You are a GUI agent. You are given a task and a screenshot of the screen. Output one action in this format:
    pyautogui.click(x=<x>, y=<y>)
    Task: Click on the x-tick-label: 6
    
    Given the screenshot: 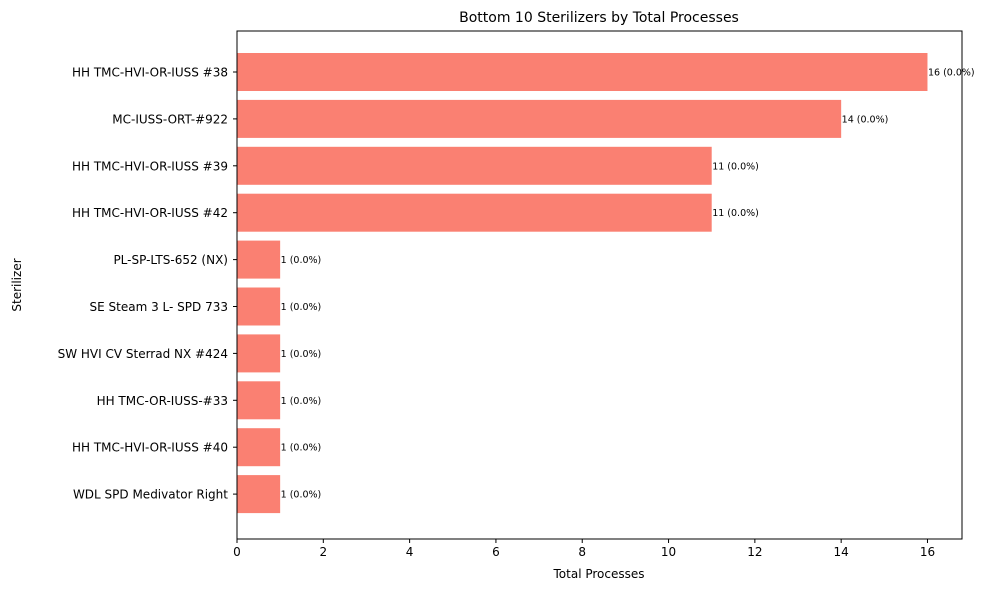 What is the action you would take?
    pyautogui.click(x=496, y=552)
    